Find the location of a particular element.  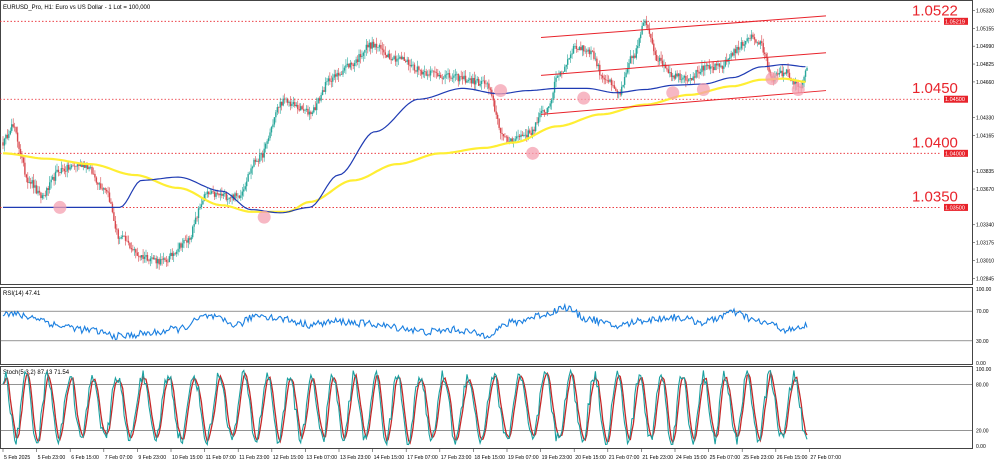

price-tick-label-3: 1.04825 is located at coordinates (985, 65).